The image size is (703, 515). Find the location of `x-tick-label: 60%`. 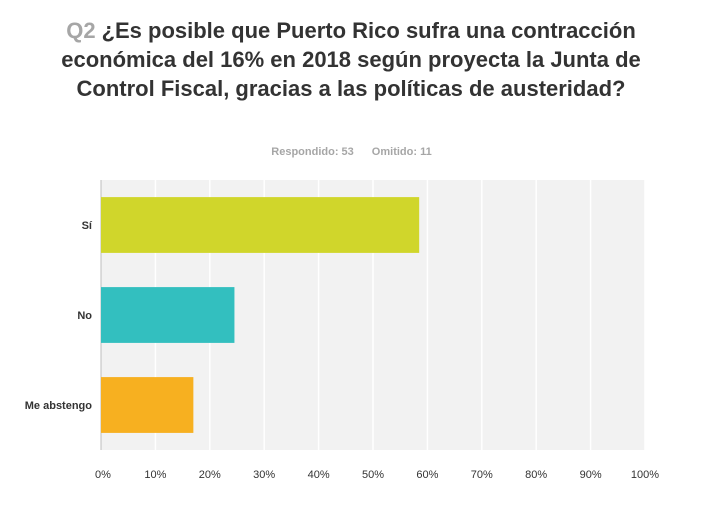

x-tick-label: 60% is located at coordinates (427, 475).